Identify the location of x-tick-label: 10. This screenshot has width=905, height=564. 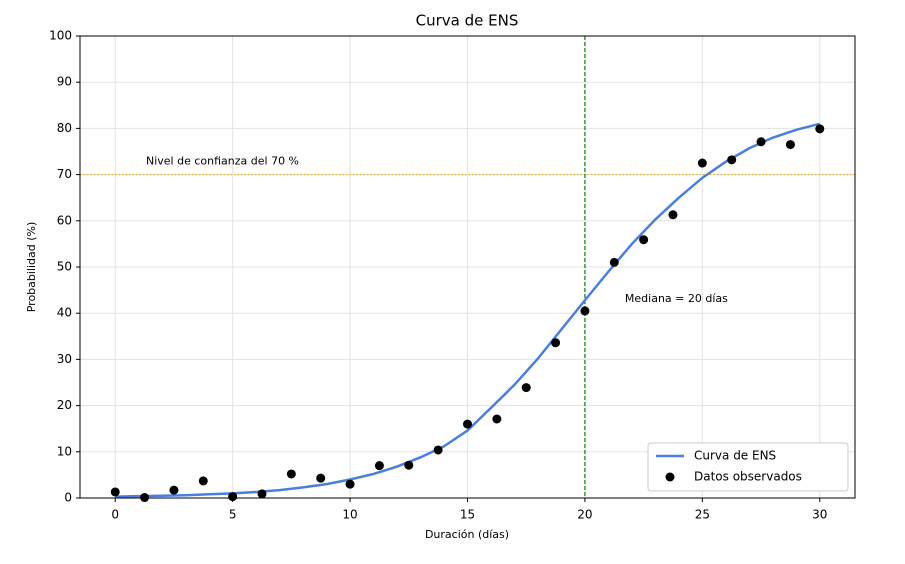
(349, 515).